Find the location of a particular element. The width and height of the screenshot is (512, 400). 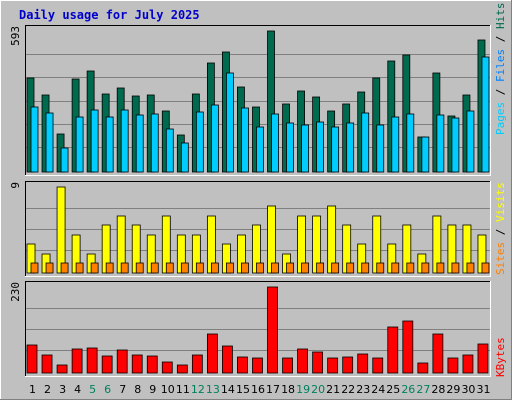

chart-title: Daily usage for July 2025 is located at coordinates (109, 15).